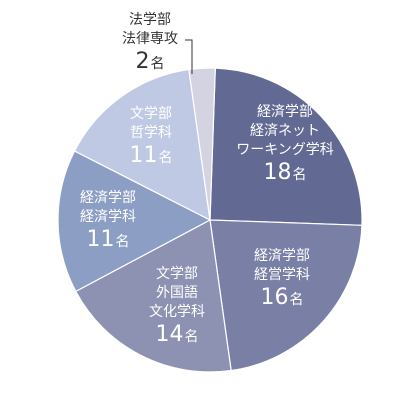 The image size is (420, 420). Describe the element at coordinates (282, 275) in the screenshot. I see `slice-label-line: 経営学科` at that location.